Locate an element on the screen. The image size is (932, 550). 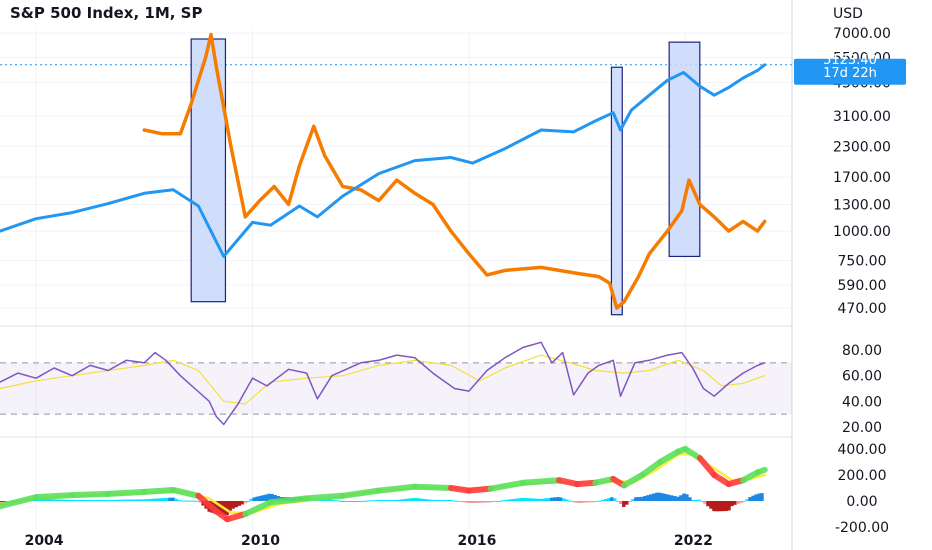
price-tick-label-8: 750.00 is located at coordinates (862, 261).